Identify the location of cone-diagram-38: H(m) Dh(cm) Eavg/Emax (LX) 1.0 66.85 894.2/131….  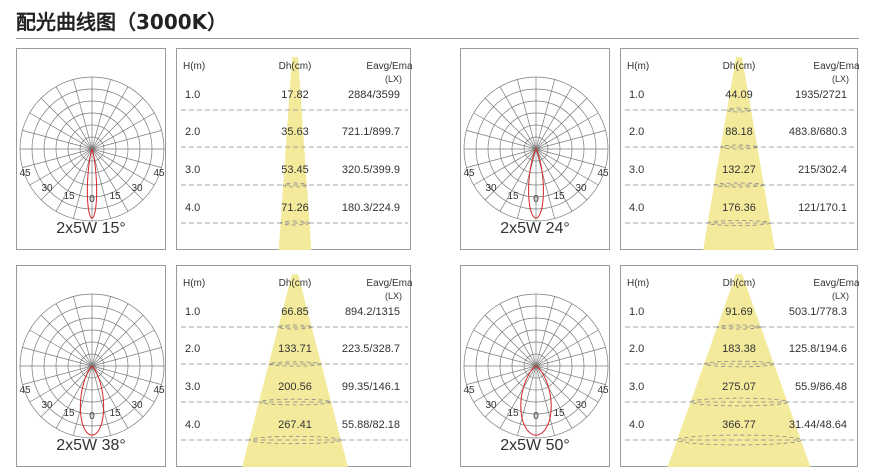
(296, 370).